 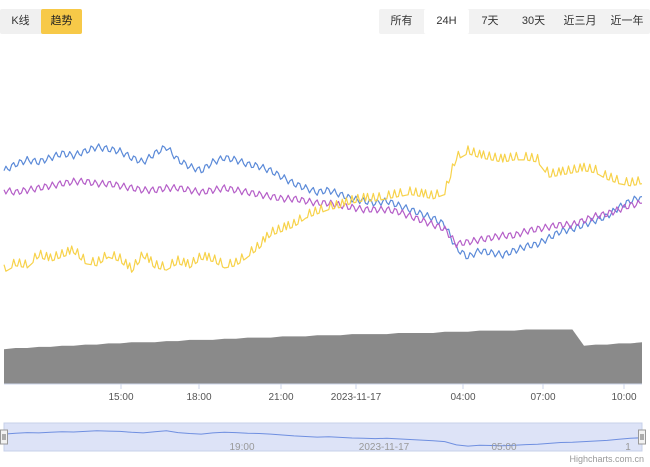 I want to click on toggle-trend-button: 趋势, so click(x=61, y=21).